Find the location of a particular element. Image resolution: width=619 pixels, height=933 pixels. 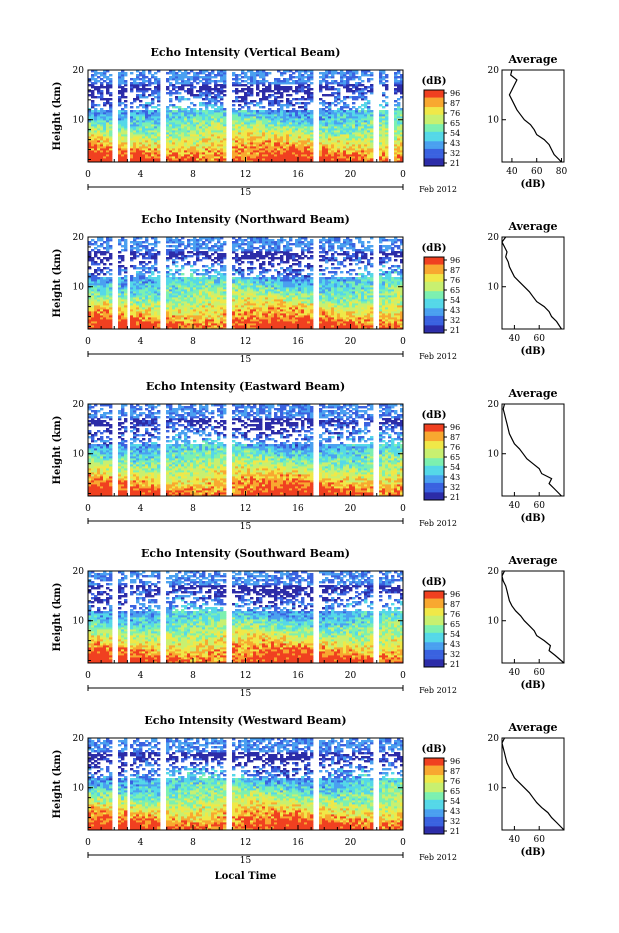

panel-title: Echo Intensity (Vertical Beam) is located at coordinates (245, 52).